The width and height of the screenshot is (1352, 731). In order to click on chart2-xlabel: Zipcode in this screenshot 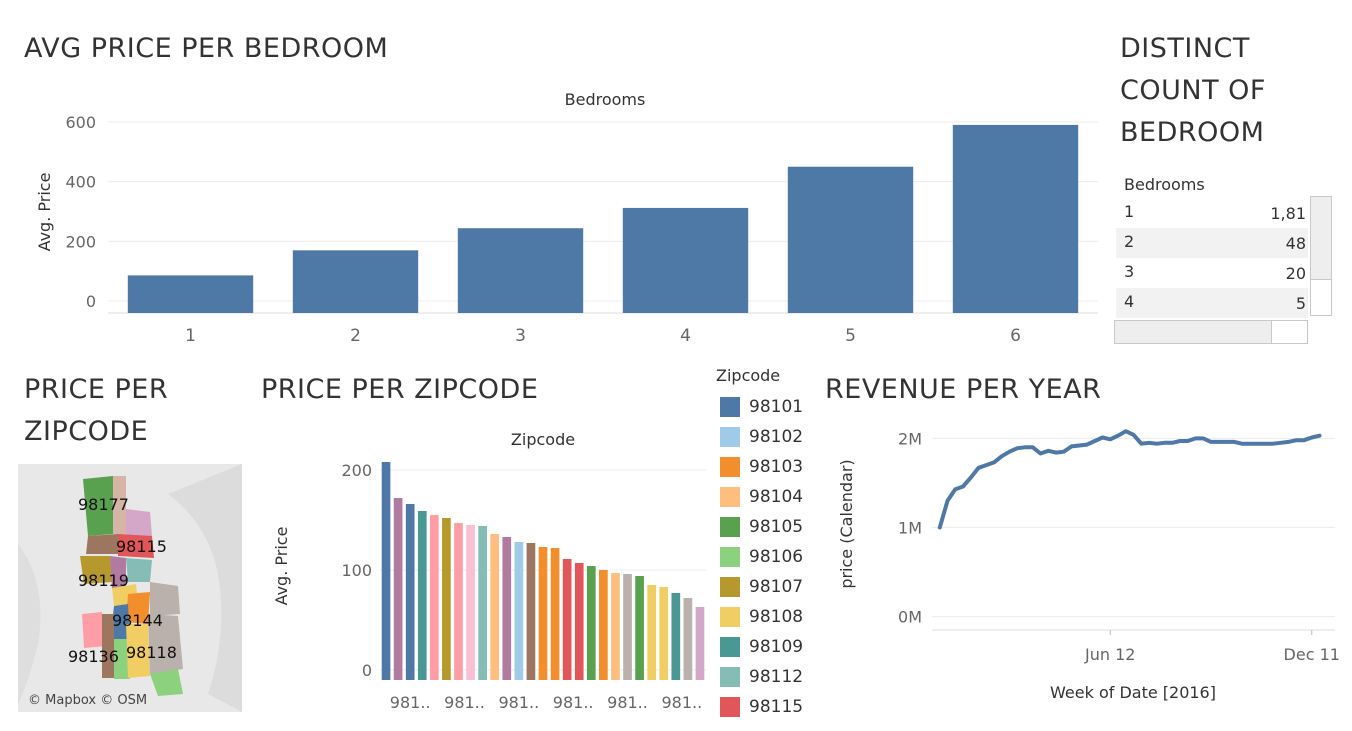, I will do `click(543, 439)`.